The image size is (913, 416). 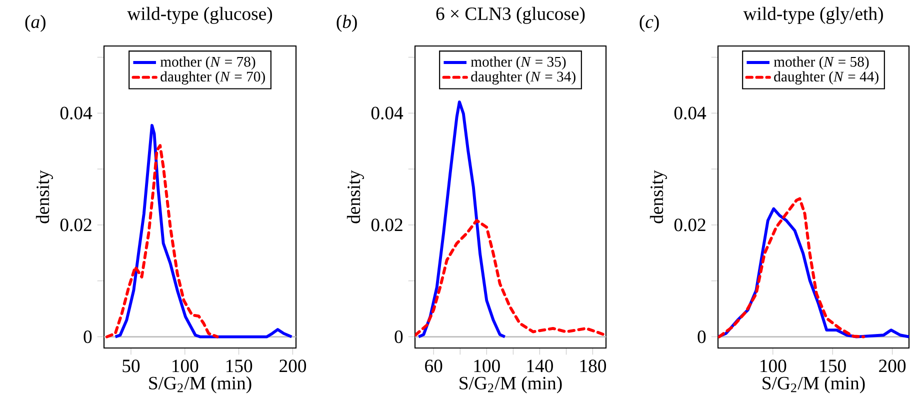 I want to click on chart-title: wild-type (glucose), so click(x=199, y=15).